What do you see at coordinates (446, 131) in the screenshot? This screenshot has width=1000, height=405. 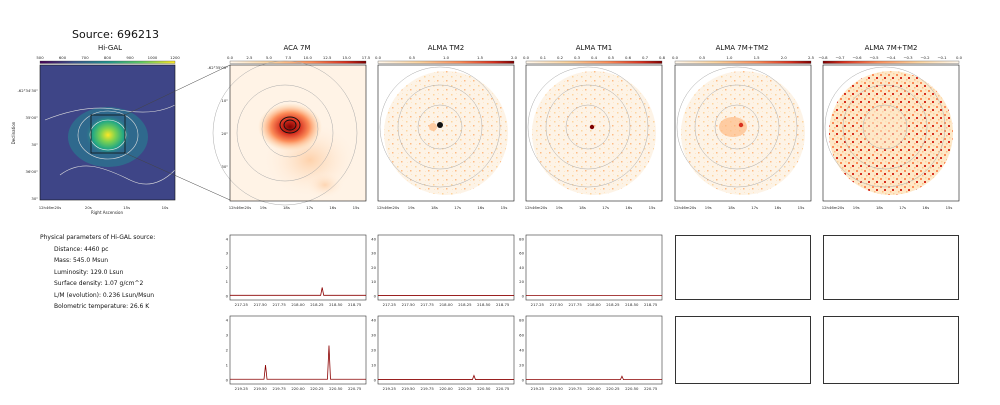 I see `tm2-panel` at bounding box center [446, 131].